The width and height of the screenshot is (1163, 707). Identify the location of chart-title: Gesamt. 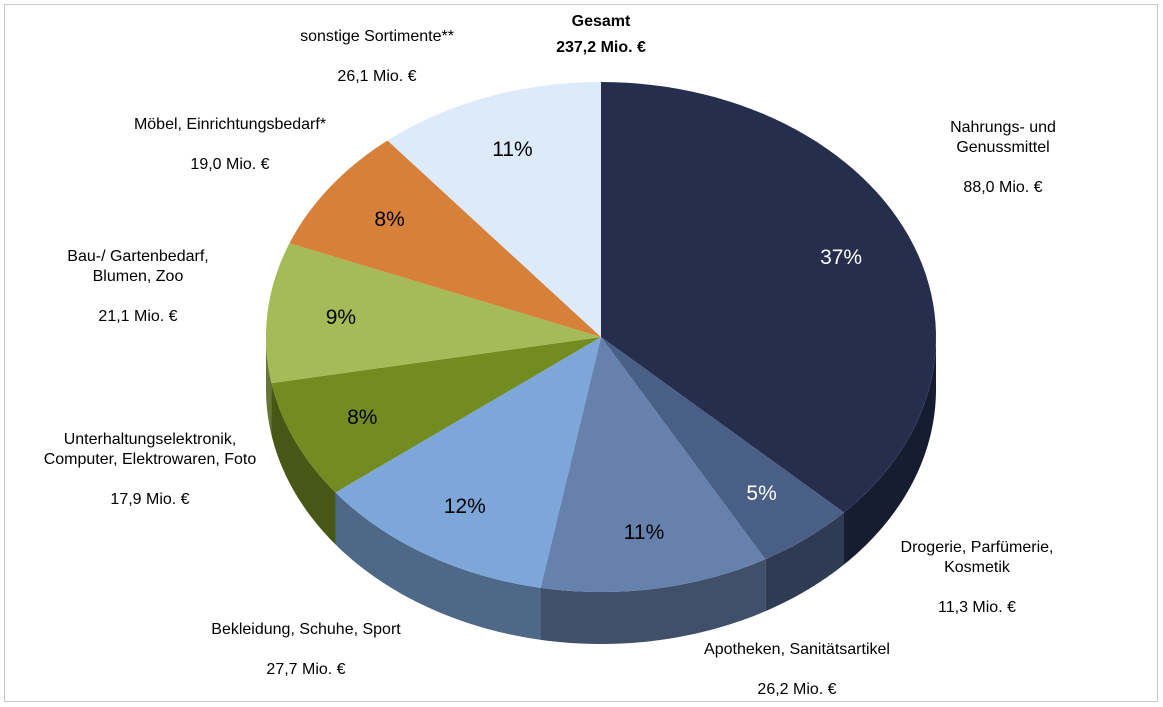
(601, 21).